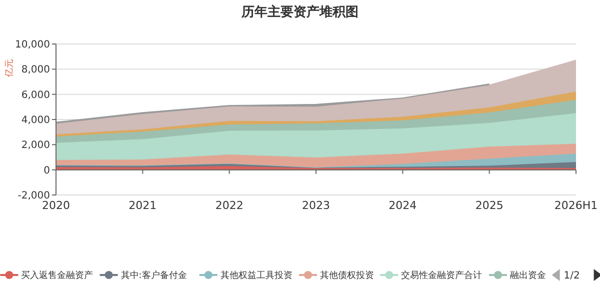 Image resolution: width=600 pixels, height=300 pixels. I want to click on legend-label: 买入返售金融资产, so click(57, 276).